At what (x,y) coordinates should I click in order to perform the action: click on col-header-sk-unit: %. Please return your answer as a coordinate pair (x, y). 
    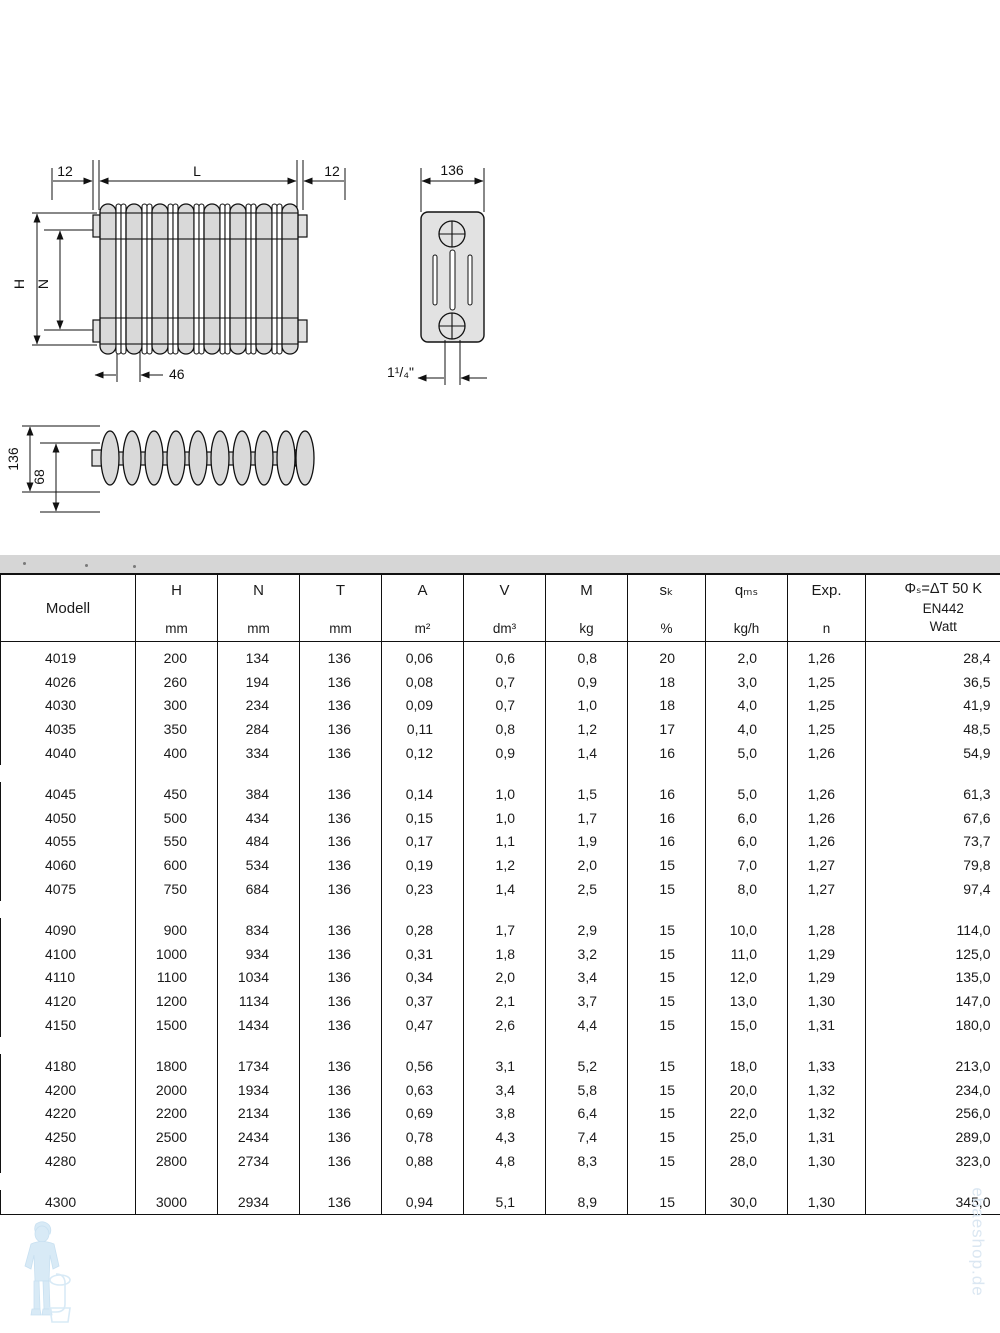
    Looking at the image, I should click on (666, 628).